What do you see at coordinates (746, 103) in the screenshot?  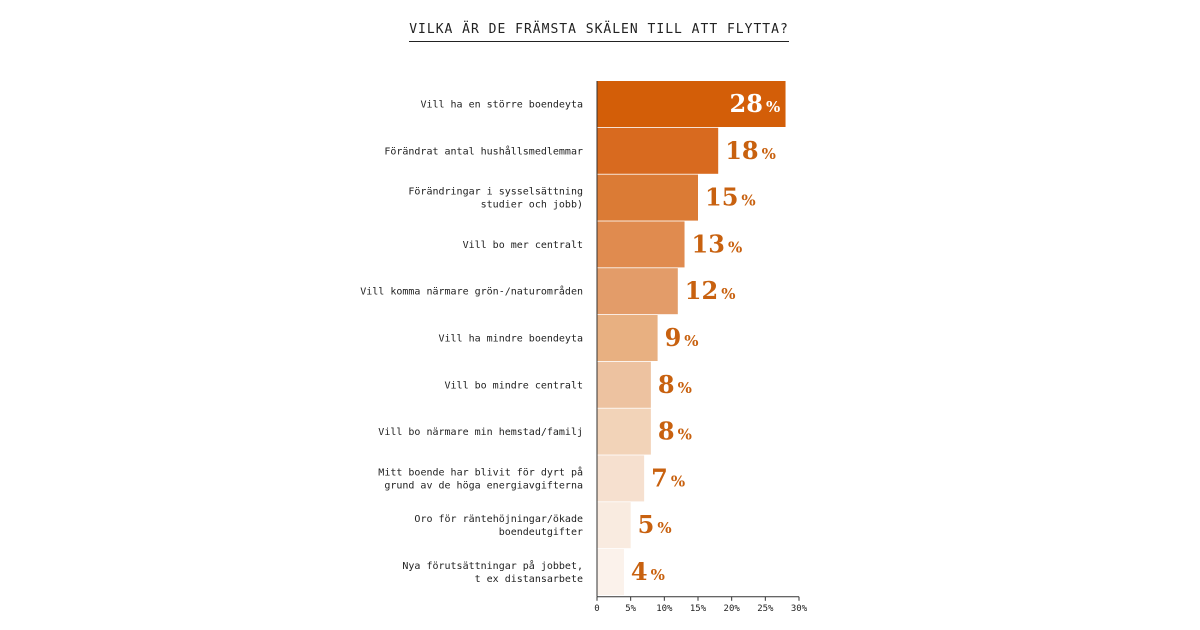 I see `value-number: 28` at bounding box center [746, 103].